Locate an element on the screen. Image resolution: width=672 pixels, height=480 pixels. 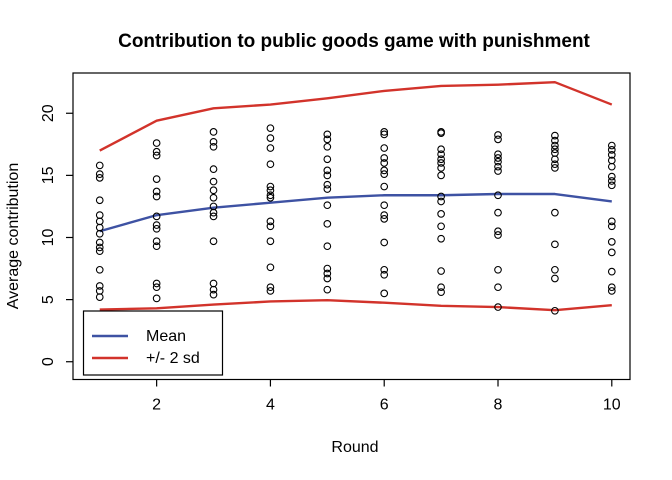
mean-sd-line is located at coordinates (355, 212).